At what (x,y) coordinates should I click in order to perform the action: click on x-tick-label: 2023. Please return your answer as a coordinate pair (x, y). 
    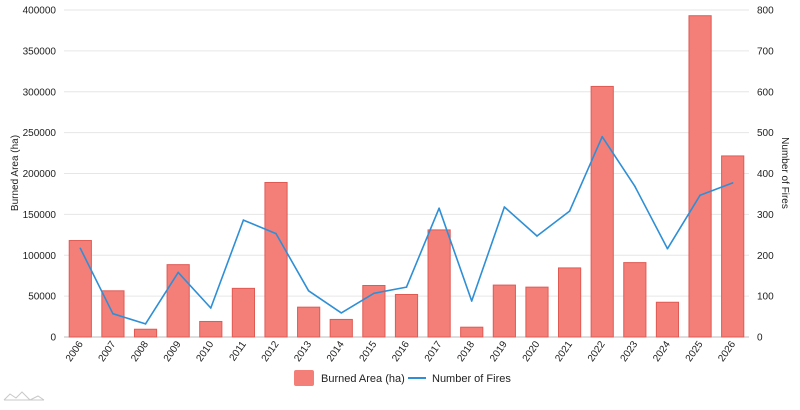
    Looking at the image, I should click on (630, 351).